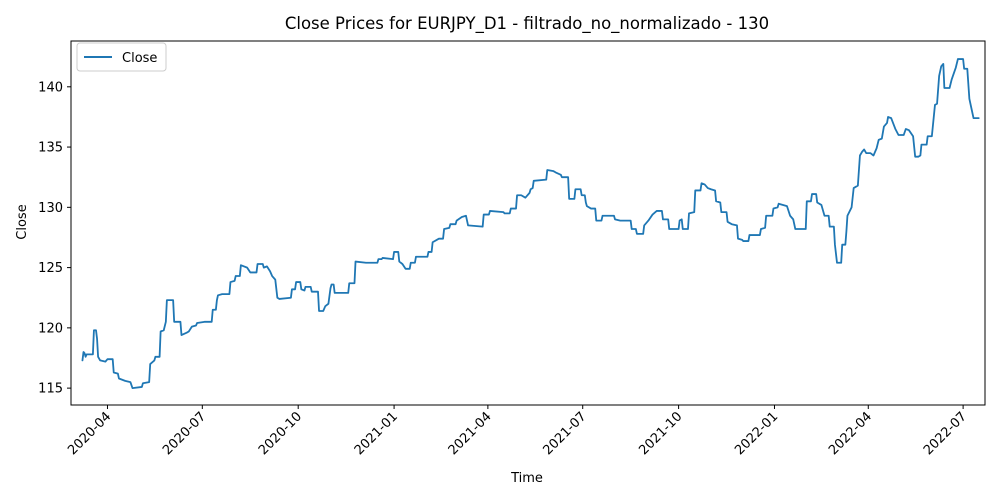  I want to click on x-tick-label: 2020-07, so click(184, 433).